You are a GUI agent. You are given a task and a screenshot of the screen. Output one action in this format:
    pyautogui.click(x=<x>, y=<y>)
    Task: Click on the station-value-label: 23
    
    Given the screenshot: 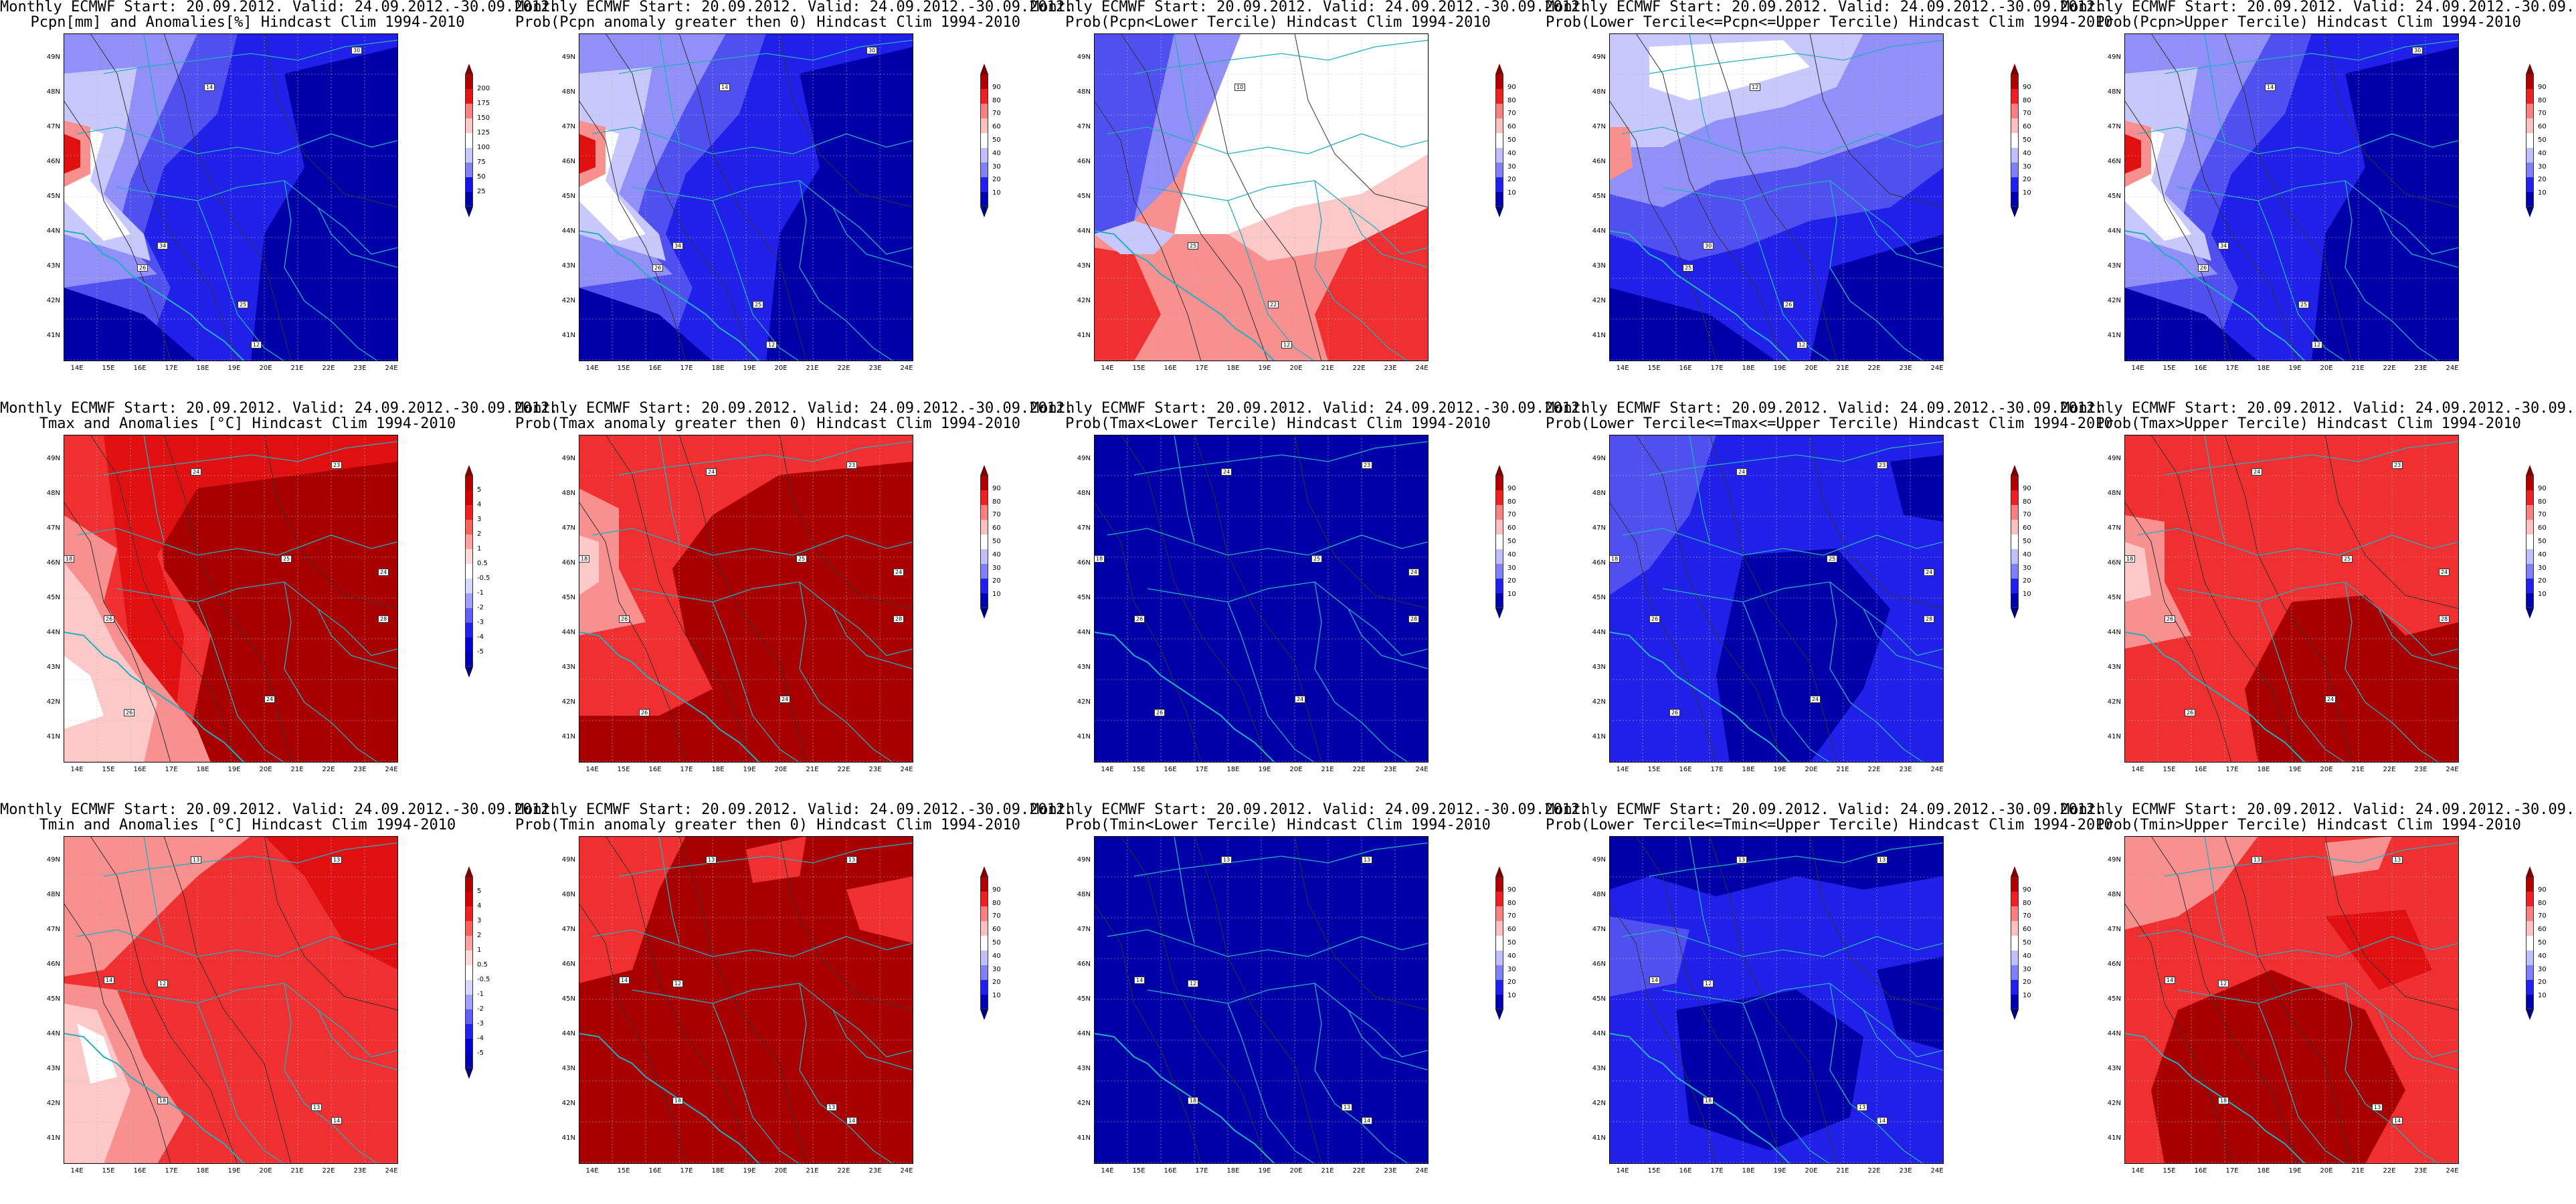 What is the action you would take?
    pyautogui.click(x=1367, y=465)
    